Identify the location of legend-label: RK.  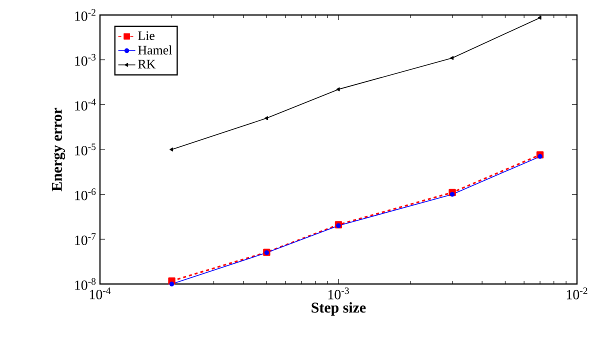
(147, 64).